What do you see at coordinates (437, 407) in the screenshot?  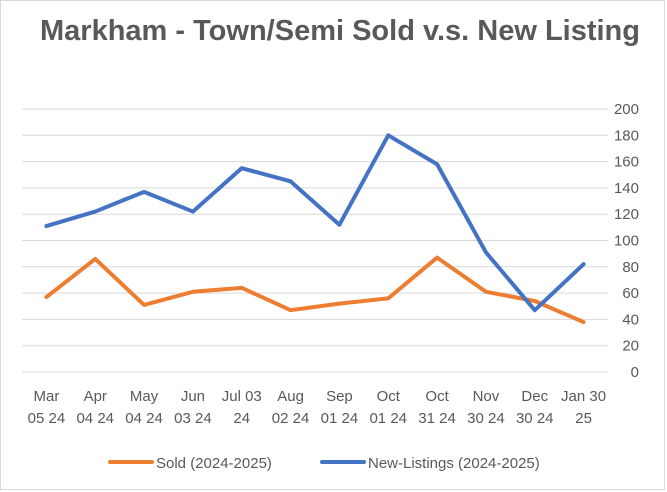 I see `x-tick-label: Oct 31 24` at bounding box center [437, 407].